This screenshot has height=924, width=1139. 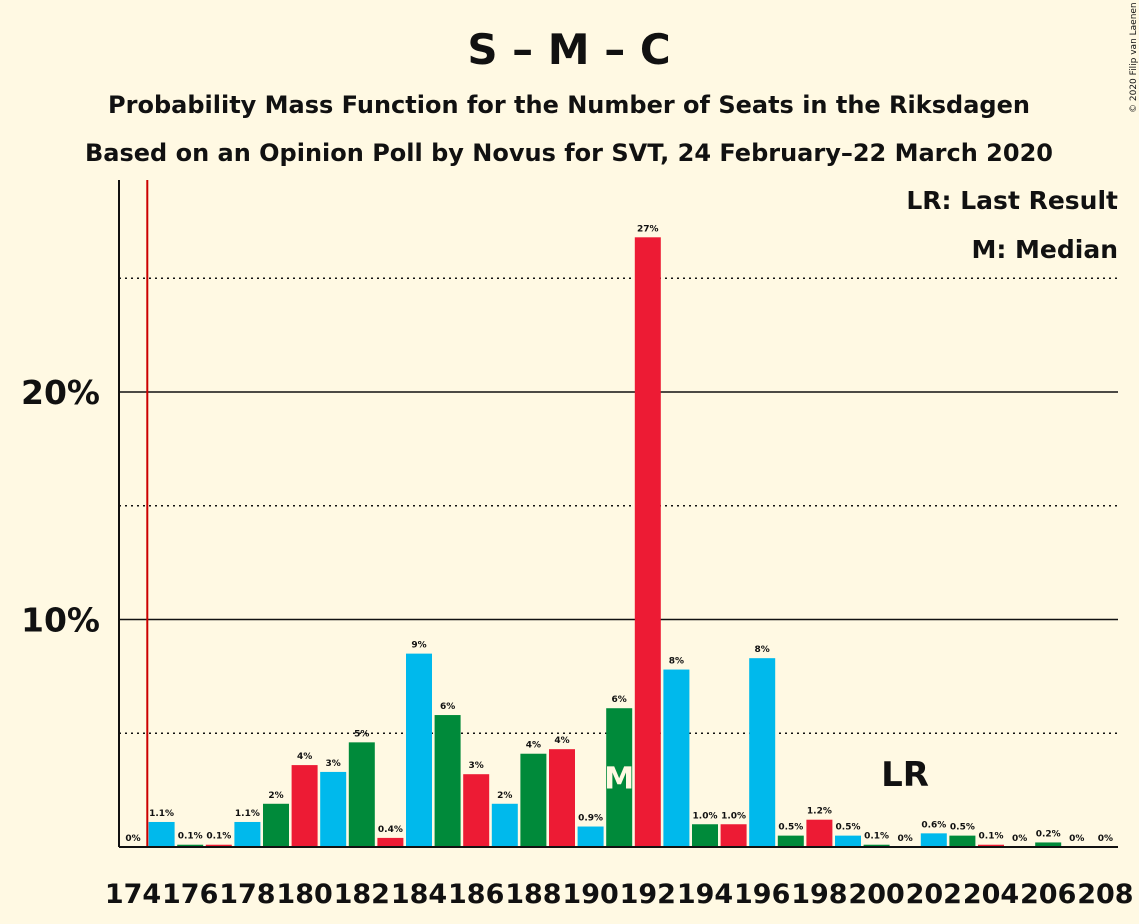 What do you see at coordinates (161, 814) in the screenshot?
I see `bar-label-175: 1.1%` at bounding box center [161, 814].